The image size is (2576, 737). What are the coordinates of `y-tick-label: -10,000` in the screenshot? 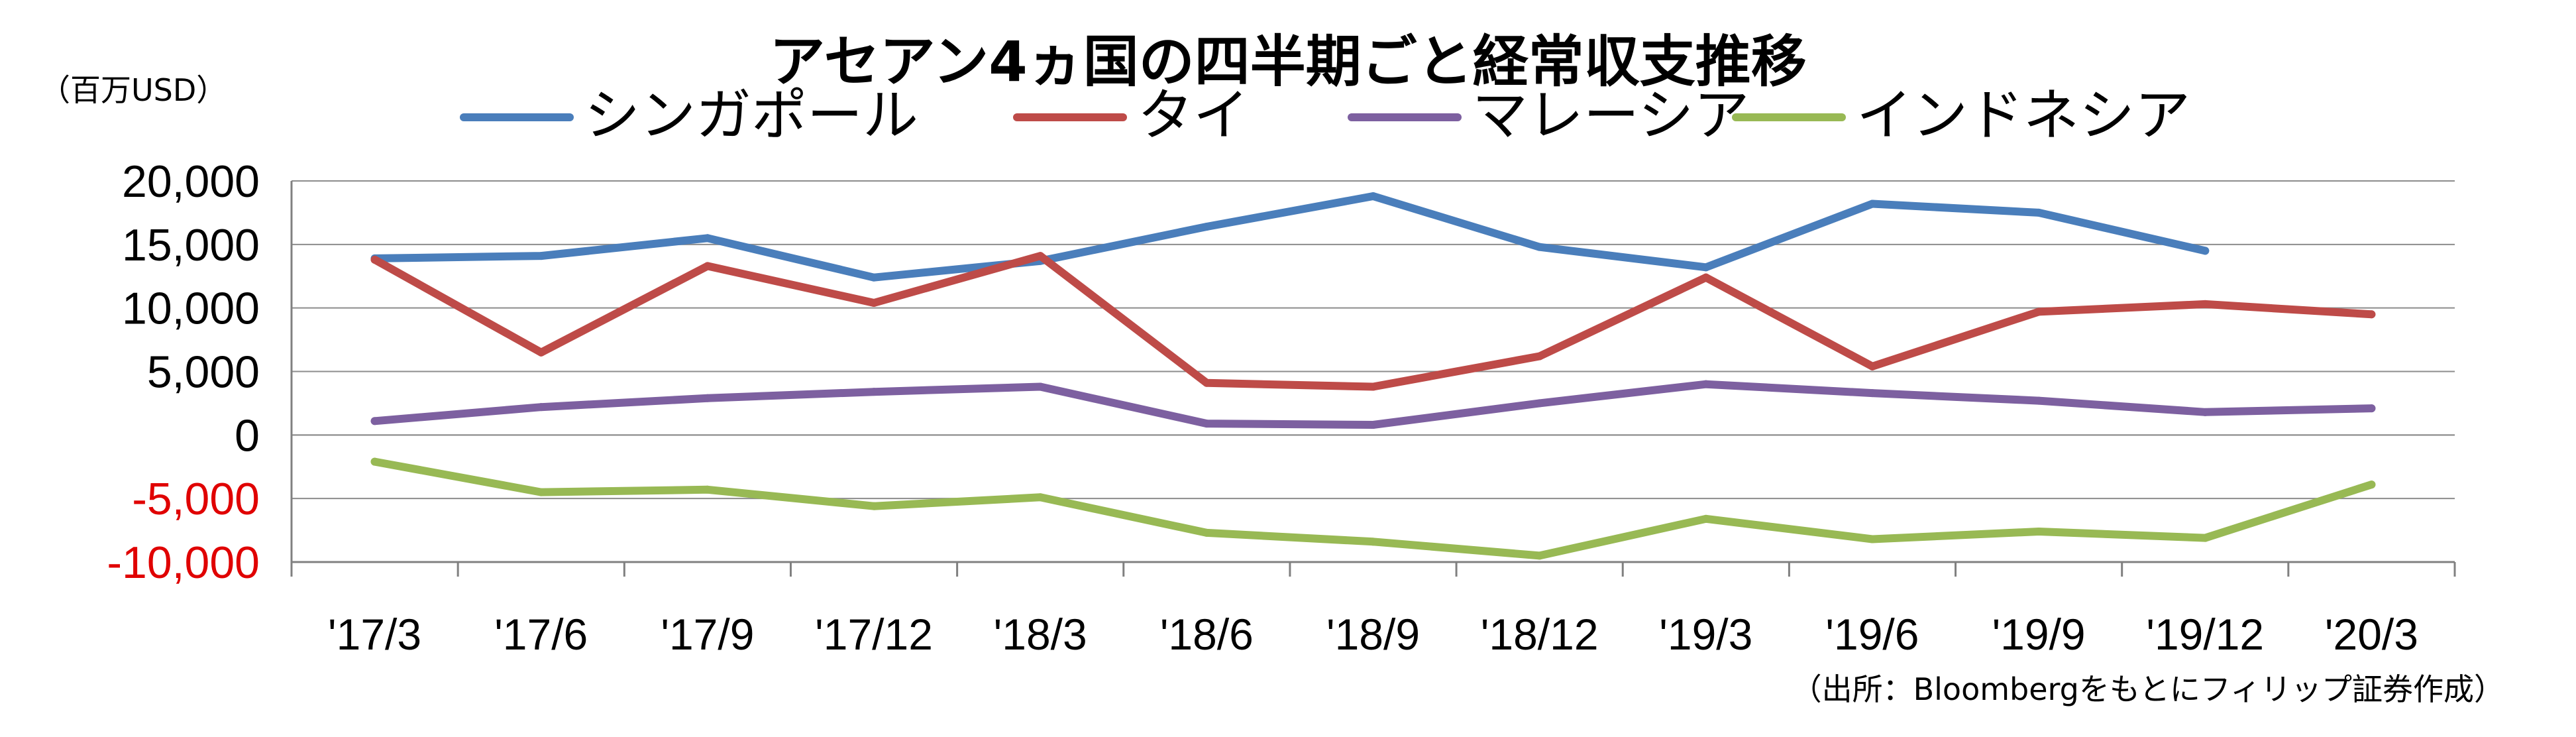 It's located at (184, 563).